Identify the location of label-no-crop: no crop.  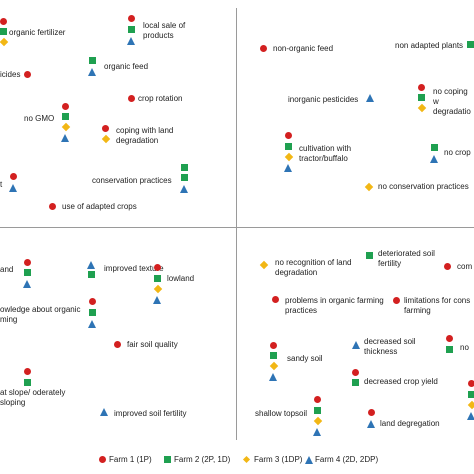
(457, 152).